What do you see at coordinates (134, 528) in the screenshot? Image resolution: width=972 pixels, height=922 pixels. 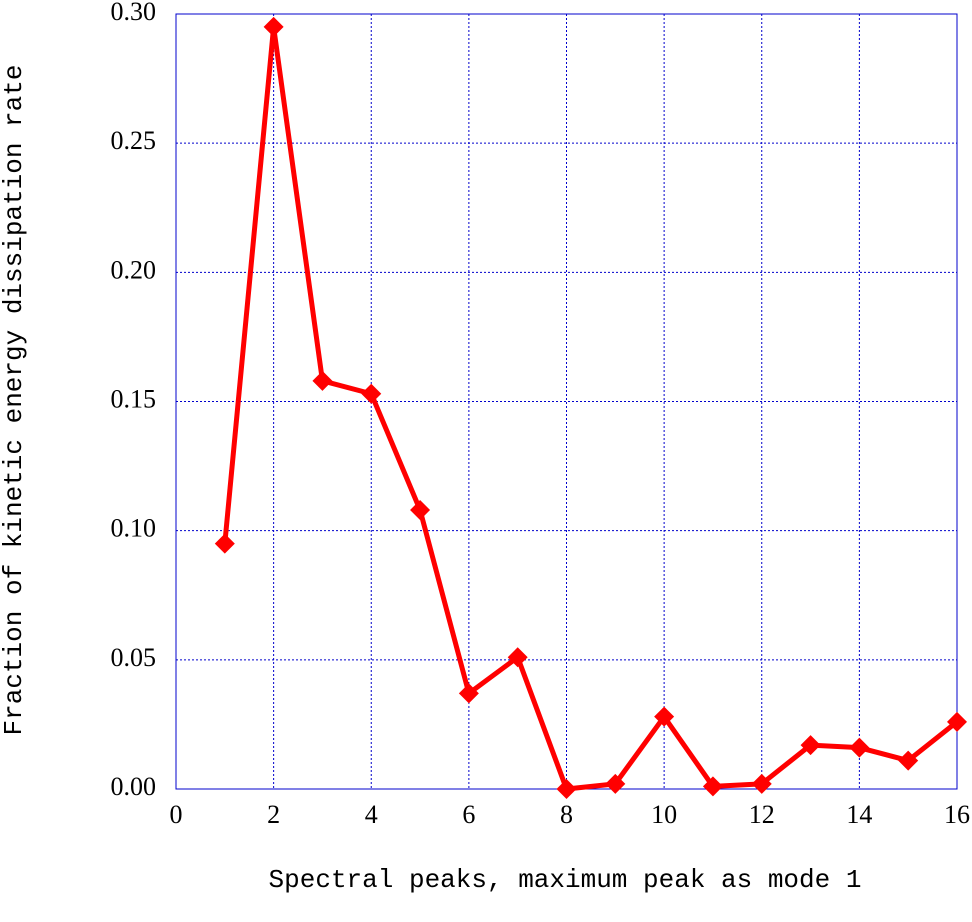 I see `y-tick-label: 0.10` at bounding box center [134, 528].